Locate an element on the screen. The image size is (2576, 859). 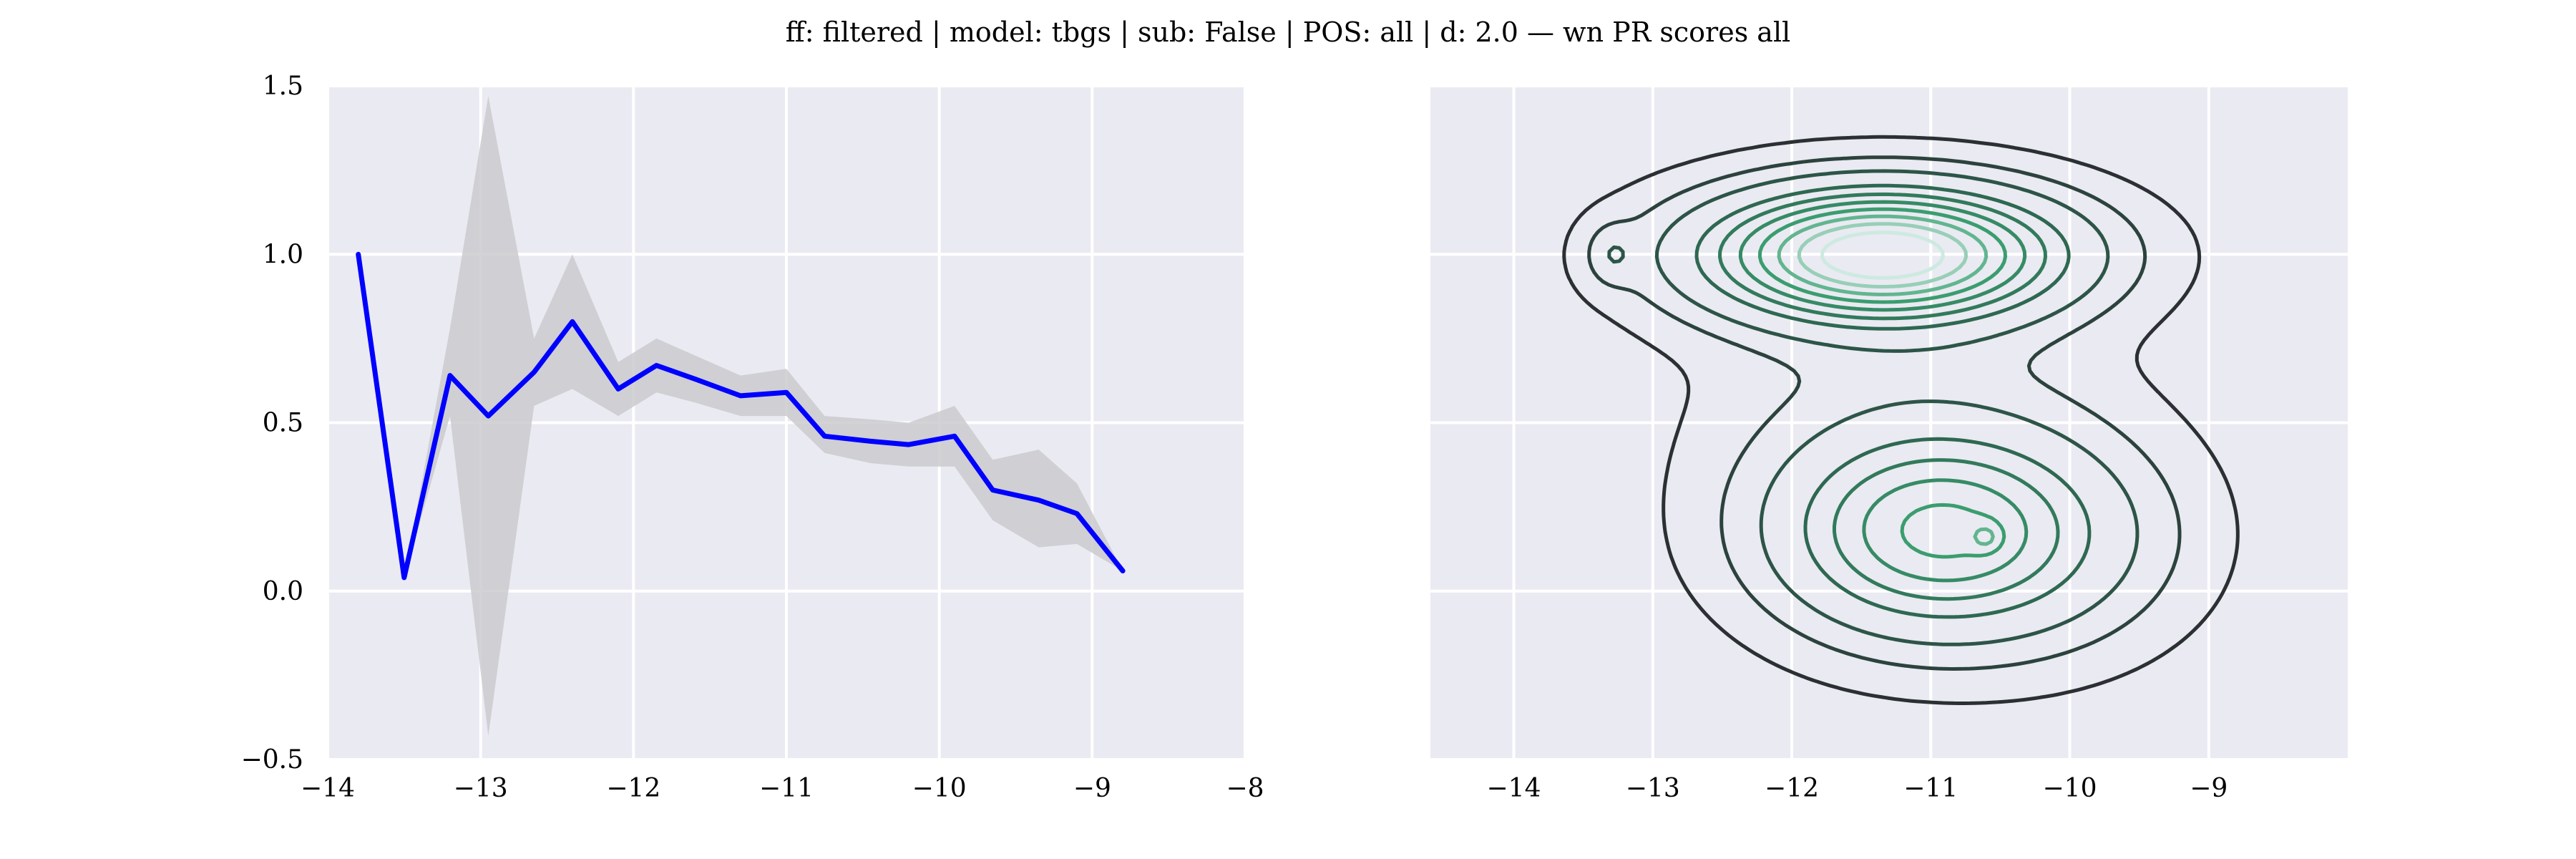
left-y-tick-label: −0.5 is located at coordinates (272, 760).